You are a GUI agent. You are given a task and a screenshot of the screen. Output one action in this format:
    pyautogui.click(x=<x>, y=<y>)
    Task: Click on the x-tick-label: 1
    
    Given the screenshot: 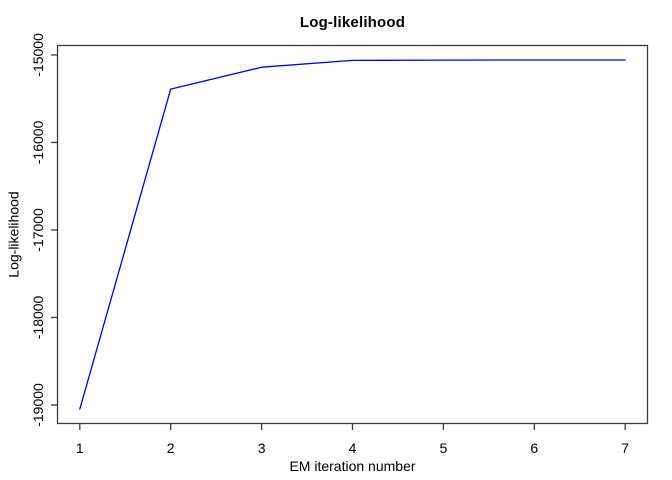 What is the action you would take?
    pyautogui.click(x=80, y=448)
    